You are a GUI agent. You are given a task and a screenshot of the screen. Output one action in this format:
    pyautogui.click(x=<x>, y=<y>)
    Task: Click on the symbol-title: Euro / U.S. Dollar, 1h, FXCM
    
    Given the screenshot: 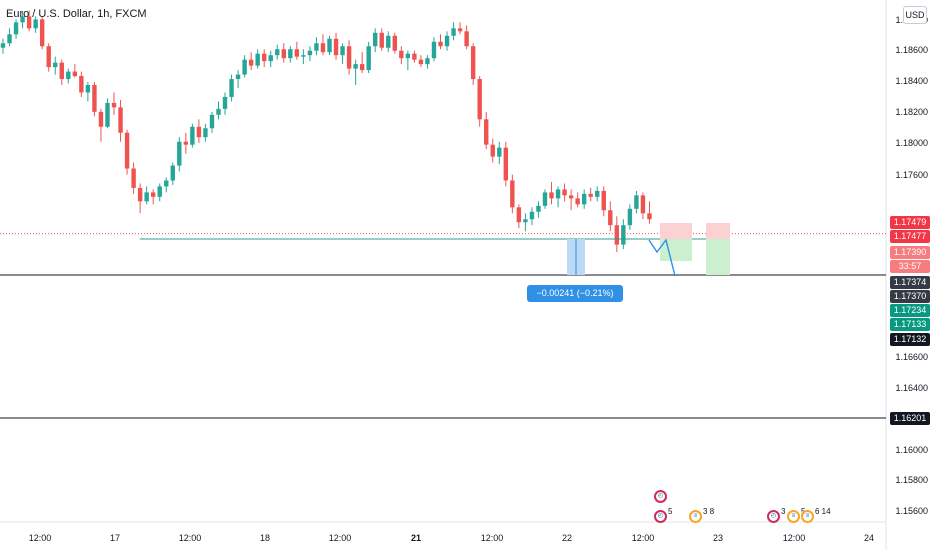 What is the action you would take?
    pyautogui.click(x=76, y=14)
    